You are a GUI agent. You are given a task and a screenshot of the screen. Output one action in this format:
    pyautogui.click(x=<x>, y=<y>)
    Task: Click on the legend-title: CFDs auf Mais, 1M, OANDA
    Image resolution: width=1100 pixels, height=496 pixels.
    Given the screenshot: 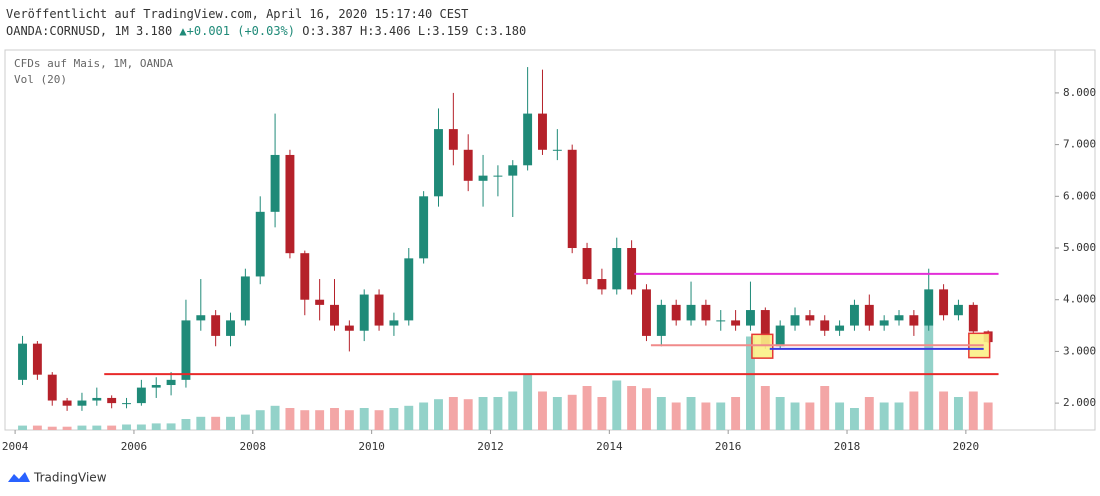 What is the action you would take?
    pyautogui.click(x=93, y=63)
    